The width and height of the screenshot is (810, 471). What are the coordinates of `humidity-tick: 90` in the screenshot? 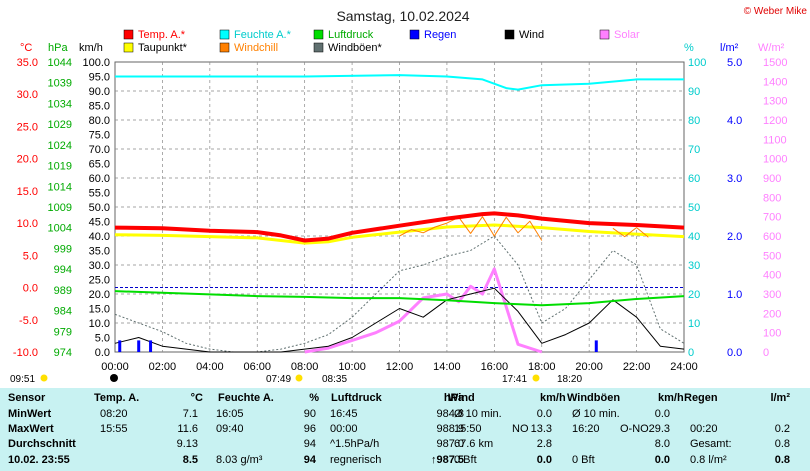 It's located at (694, 92).